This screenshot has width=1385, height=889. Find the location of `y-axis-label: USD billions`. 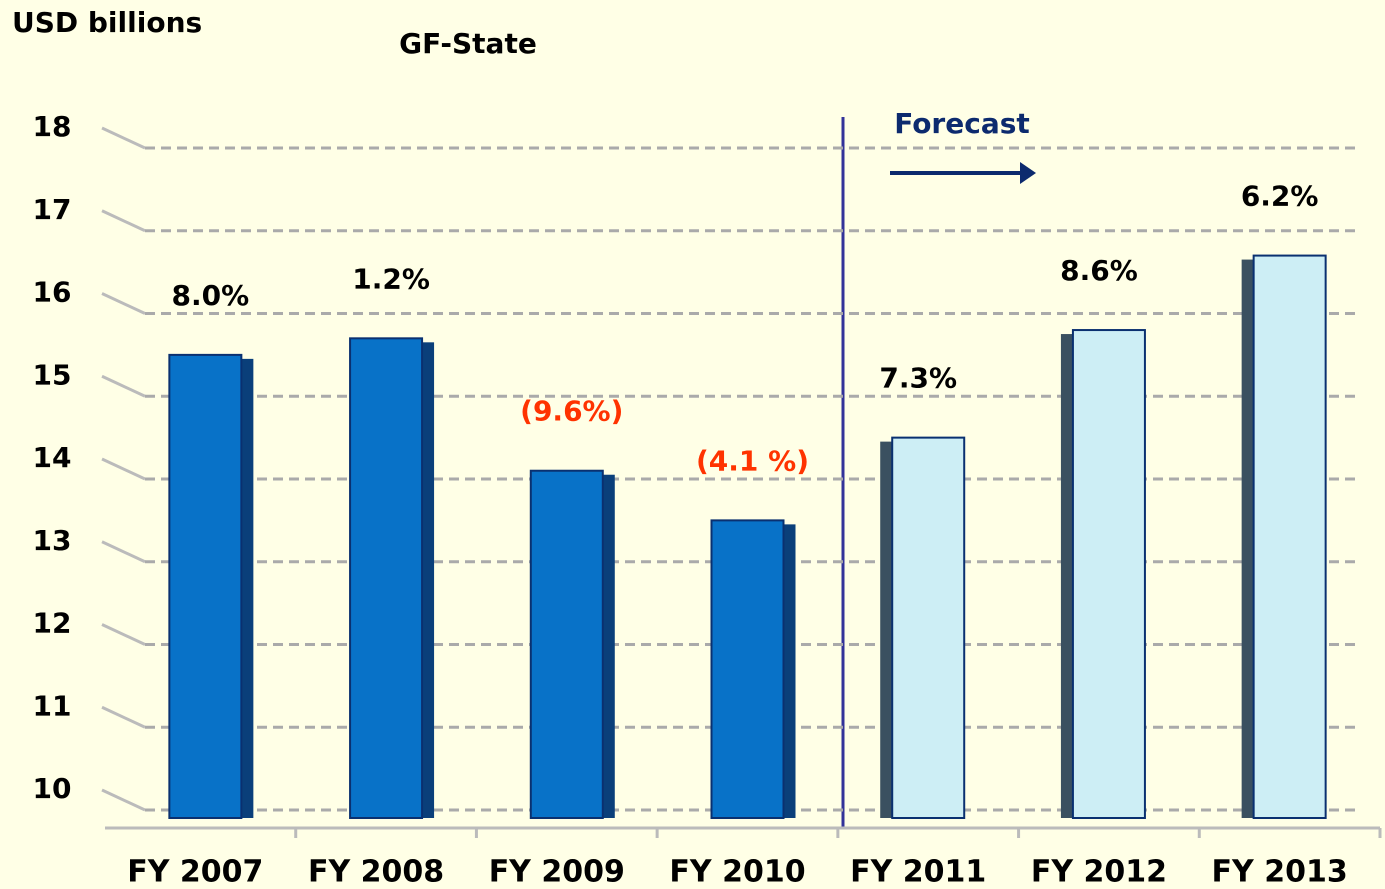

y-axis-label: USD billions is located at coordinates (107, 22).